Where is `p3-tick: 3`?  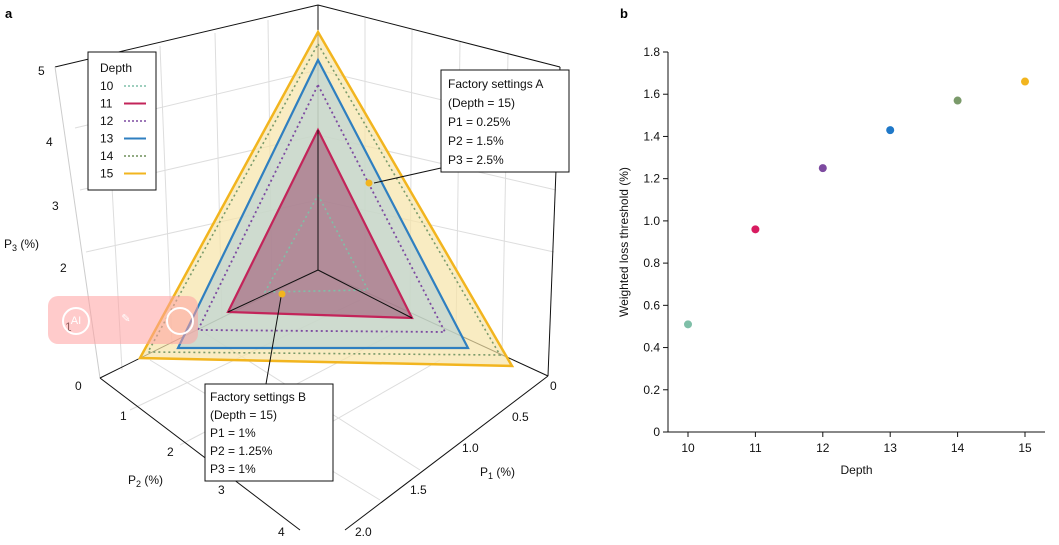 p3-tick: 3 is located at coordinates (55, 206).